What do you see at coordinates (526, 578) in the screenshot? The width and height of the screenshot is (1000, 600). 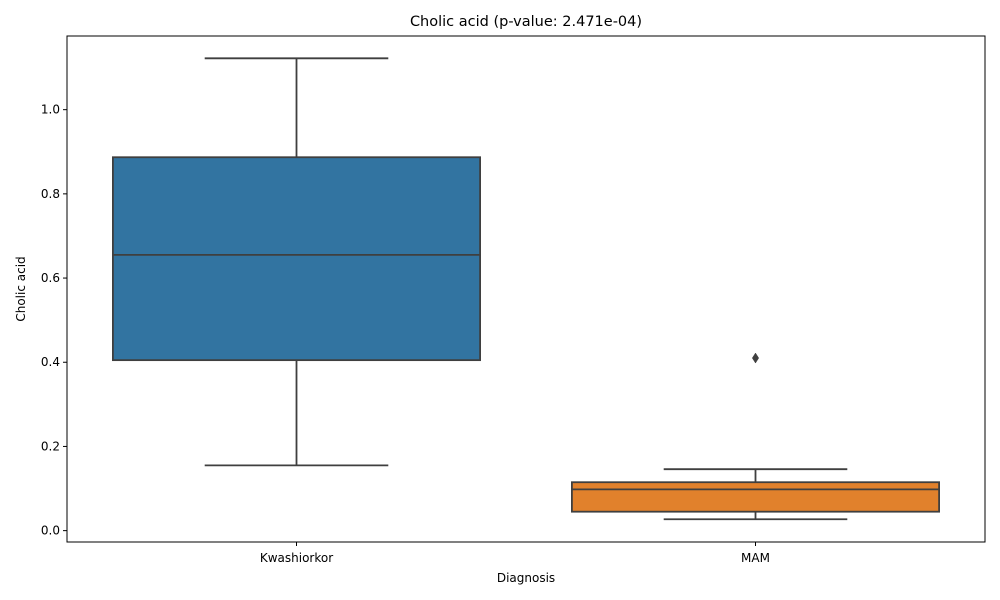 I see `x-axis-label: Diagnosis` at bounding box center [526, 578].